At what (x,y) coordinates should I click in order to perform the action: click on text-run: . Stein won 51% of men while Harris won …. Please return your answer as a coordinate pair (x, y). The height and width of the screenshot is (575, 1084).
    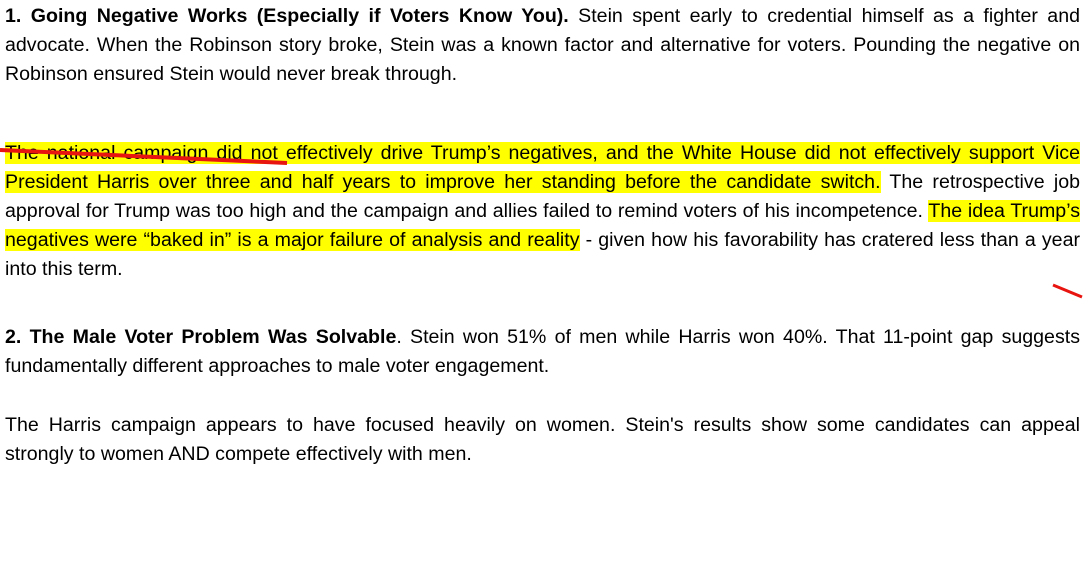
    Looking at the image, I should click on (542, 351).